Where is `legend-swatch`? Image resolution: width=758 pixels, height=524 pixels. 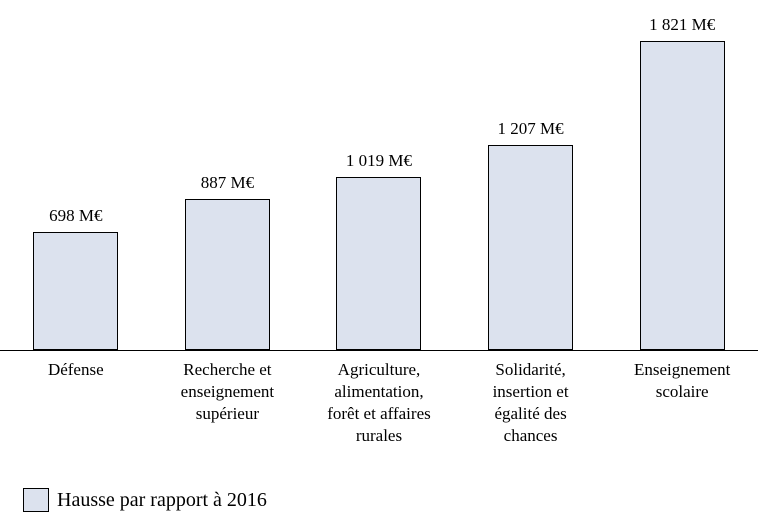 legend-swatch is located at coordinates (36, 500).